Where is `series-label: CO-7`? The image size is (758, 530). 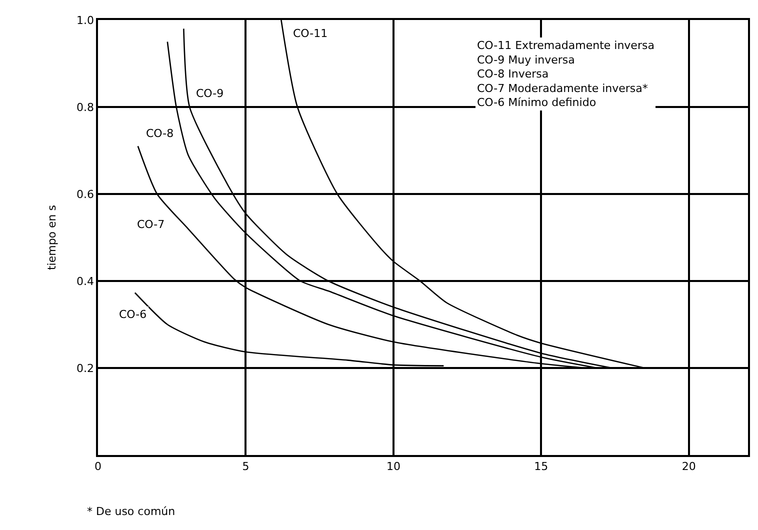
series-label: CO-7 is located at coordinates (151, 224).